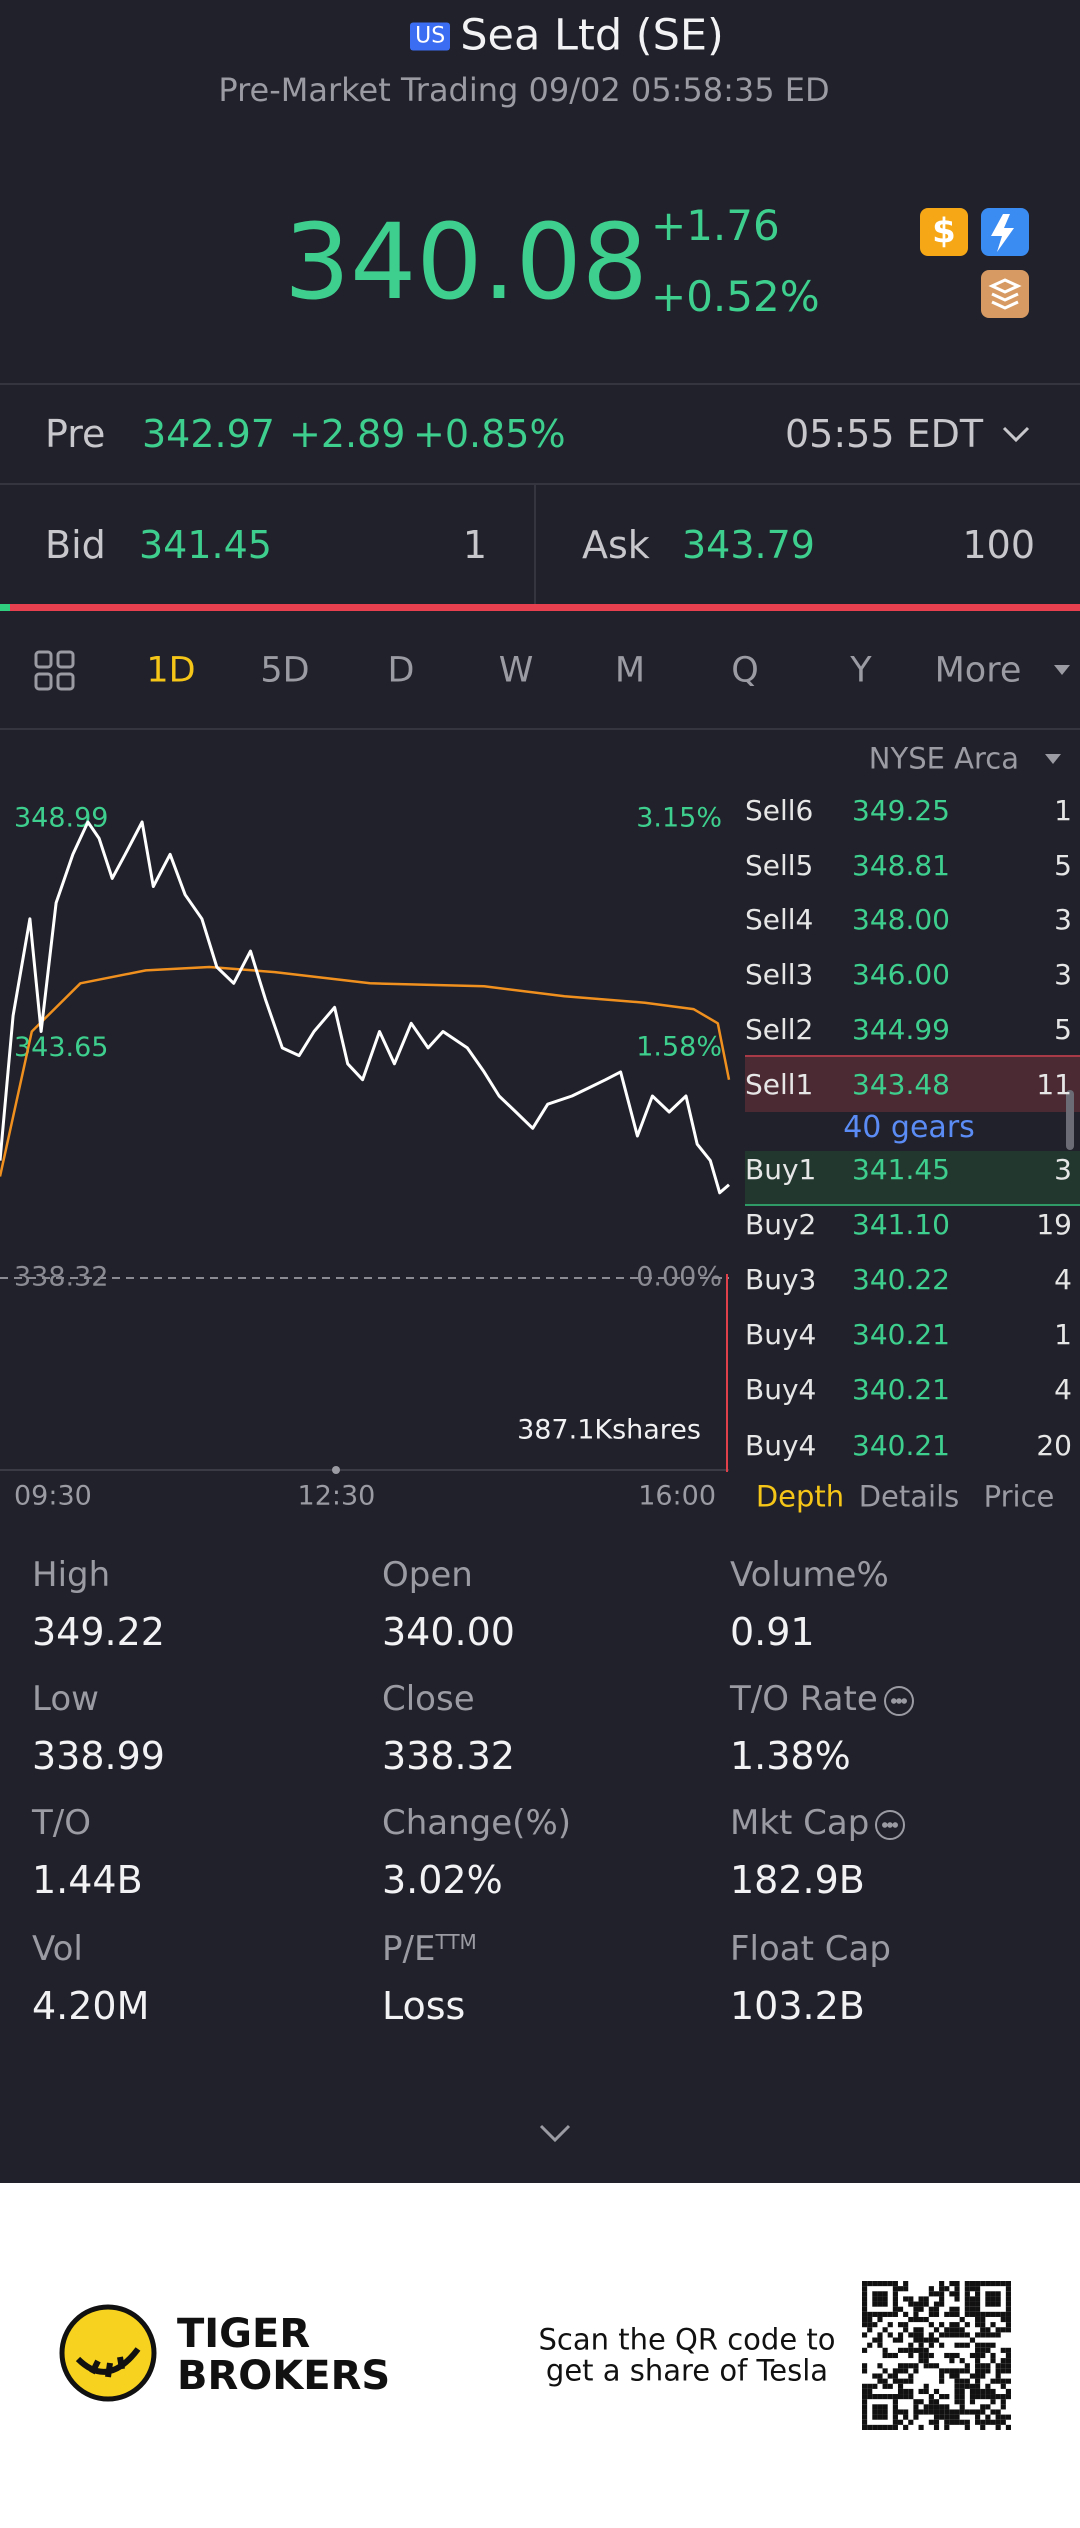 This screenshot has height=2528, width=1080. Describe the element at coordinates (735, 296) in the screenshot. I see `price-change-pct: +0.52%` at that location.